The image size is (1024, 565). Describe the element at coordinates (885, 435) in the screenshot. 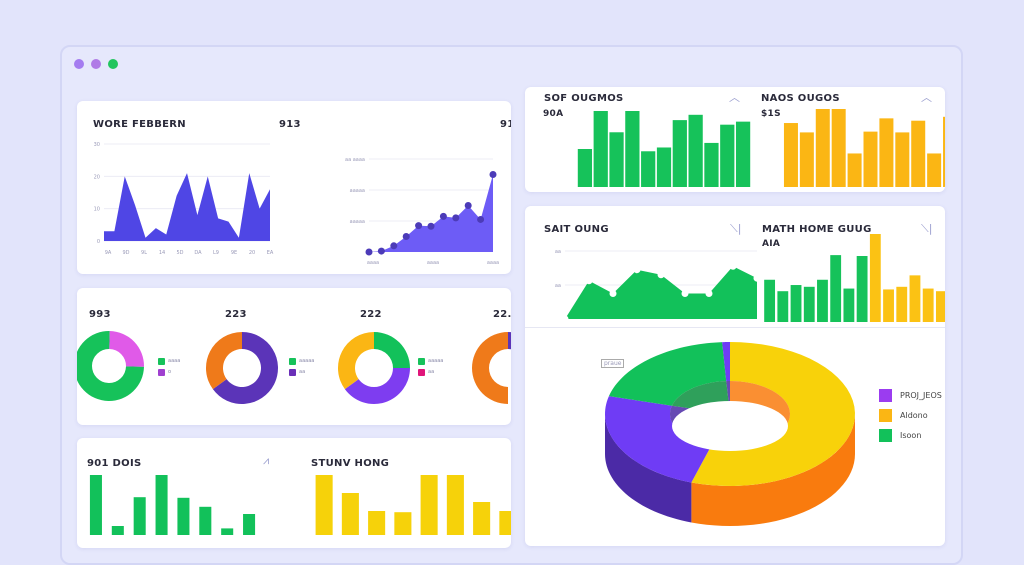

I see `legend-swatch-green` at that location.